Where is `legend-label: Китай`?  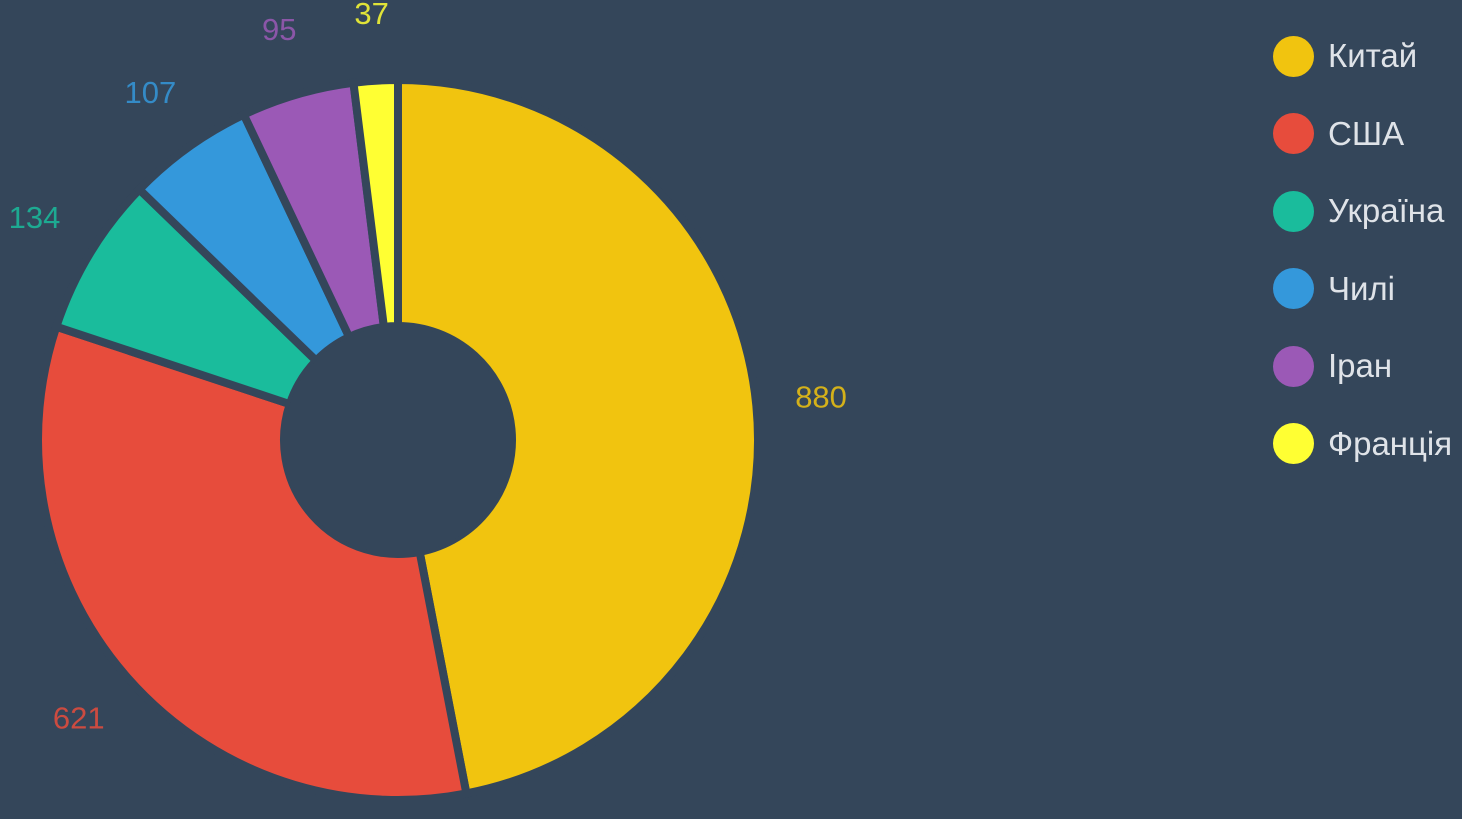 legend-label: Китай is located at coordinates (1373, 55).